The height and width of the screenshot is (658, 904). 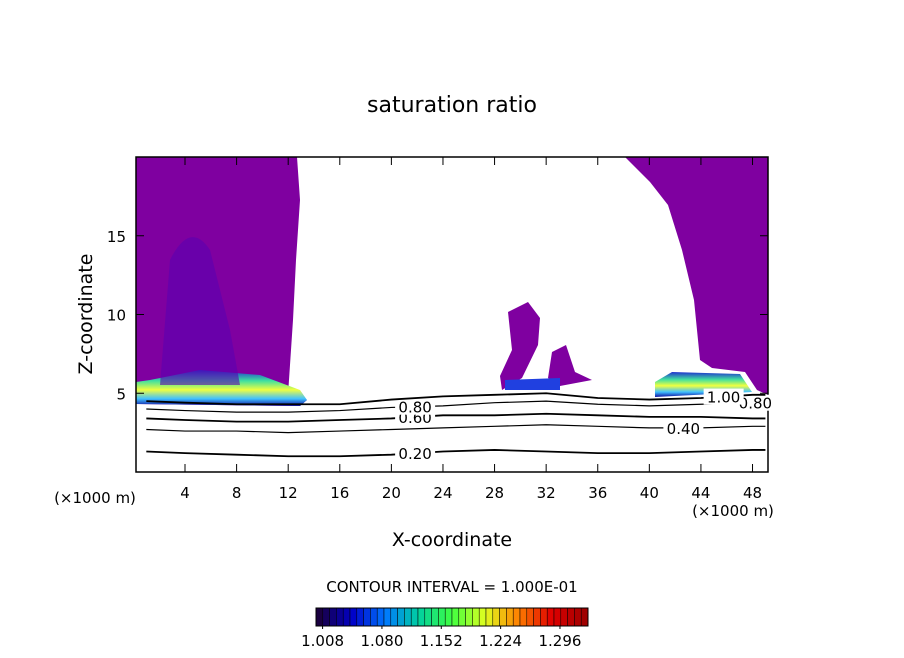 I want to click on contour-label: 0.40, so click(x=683, y=429).